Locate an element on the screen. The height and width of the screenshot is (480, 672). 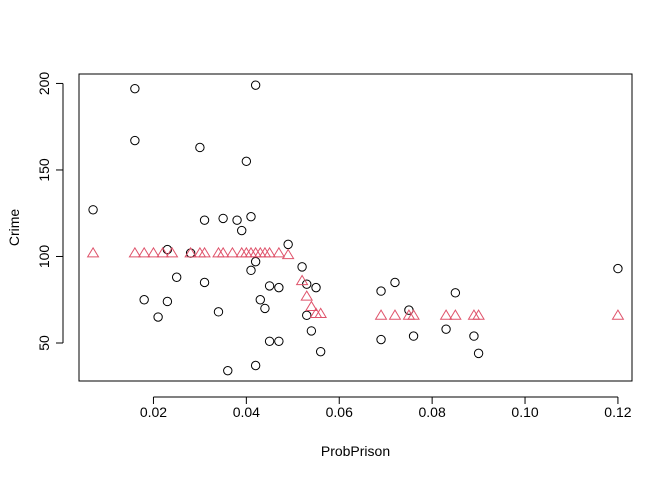
y-tick-label: 50 is located at coordinates (44, 343).